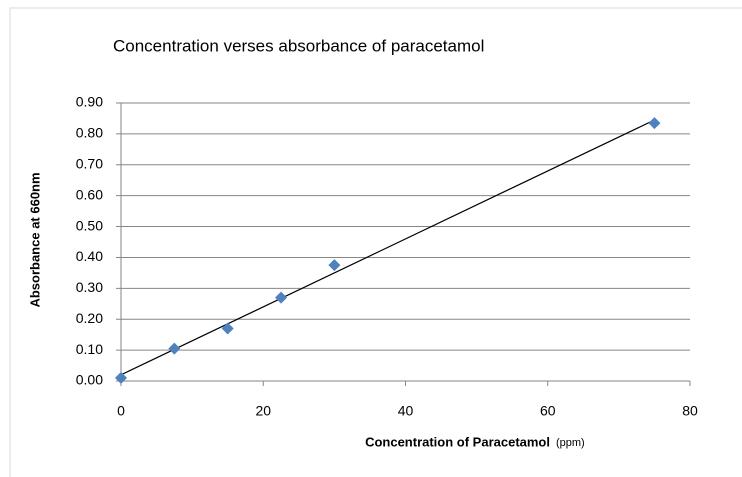  What do you see at coordinates (121, 411) in the screenshot?
I see `x-tick-label: 0` at bounding box center [121, 411].